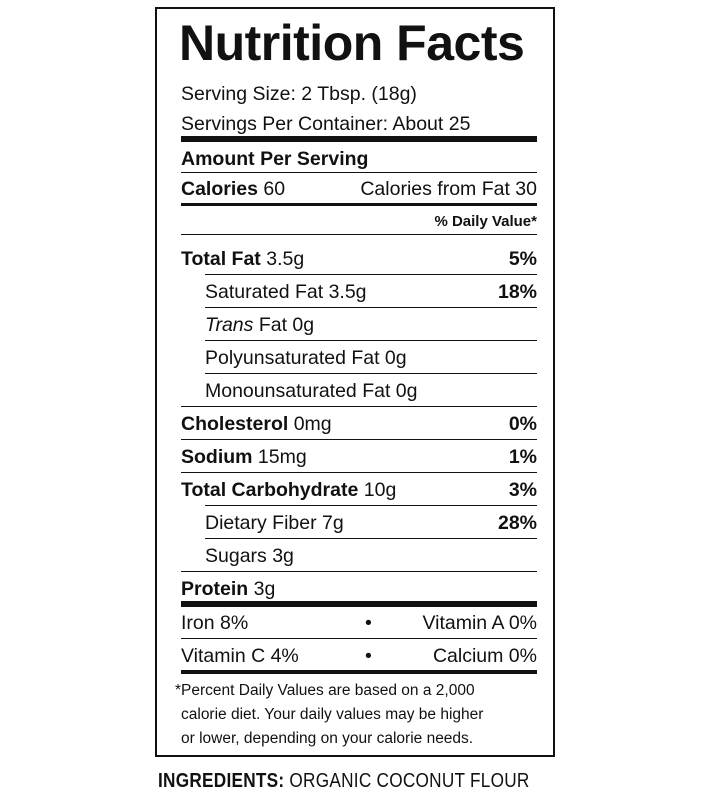 The height and width of the screenshot is (800, 714). I want to click on daily-value-header: % Daily Value*, so click(485, 221).